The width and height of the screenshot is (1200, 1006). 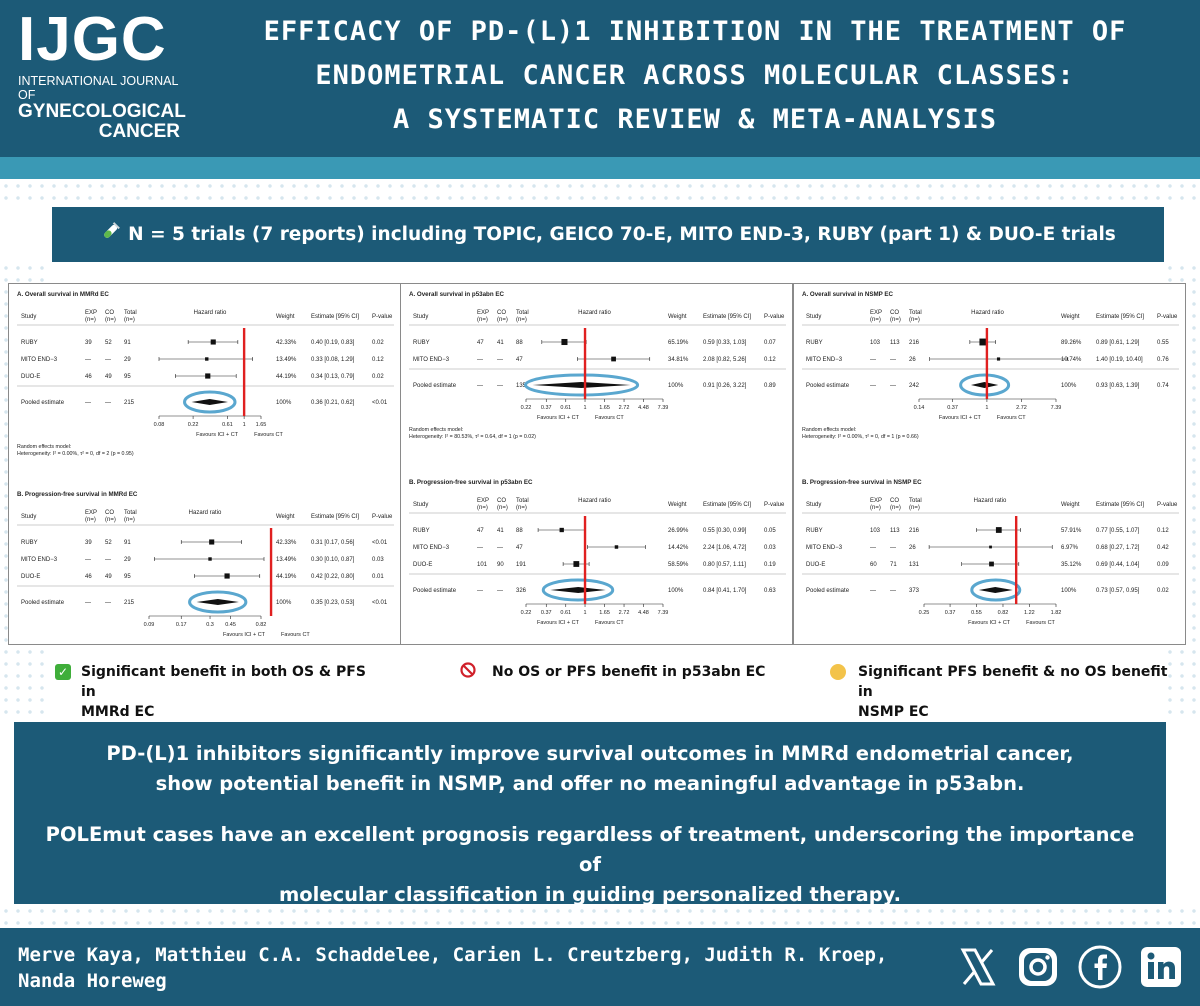 What do you see at coordinates (108, 343) in the screenshot?
I see `co-n-value: 52` at bounding box center [108, 343].